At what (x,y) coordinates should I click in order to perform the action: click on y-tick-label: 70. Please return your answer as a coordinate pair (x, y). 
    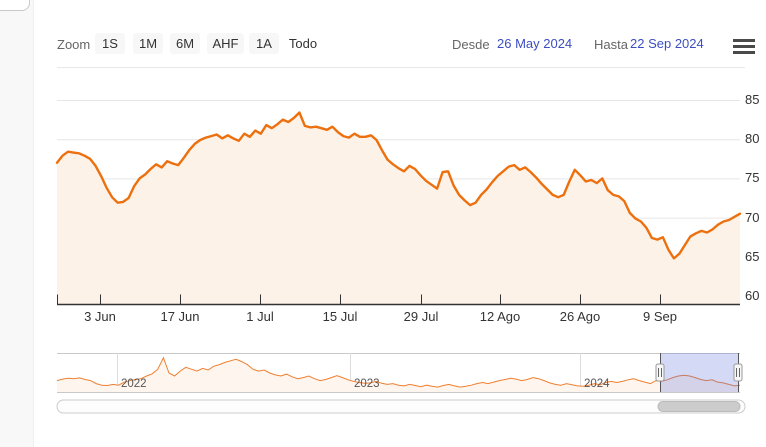
    Looking at the image, I should click on (752, 217).